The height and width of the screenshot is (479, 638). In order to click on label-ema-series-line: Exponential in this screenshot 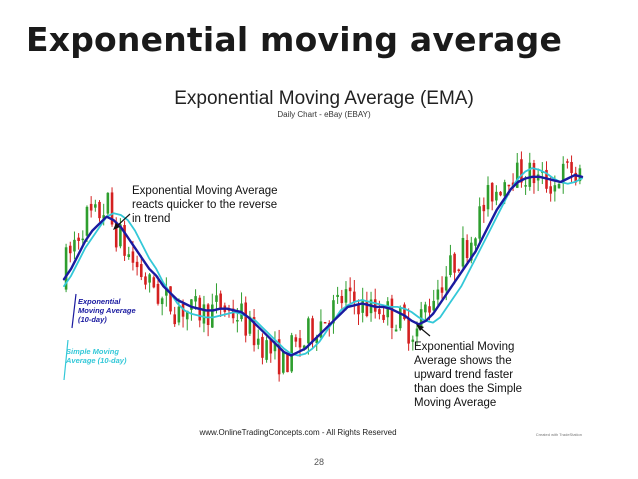, I will do `click(99, 301)`.